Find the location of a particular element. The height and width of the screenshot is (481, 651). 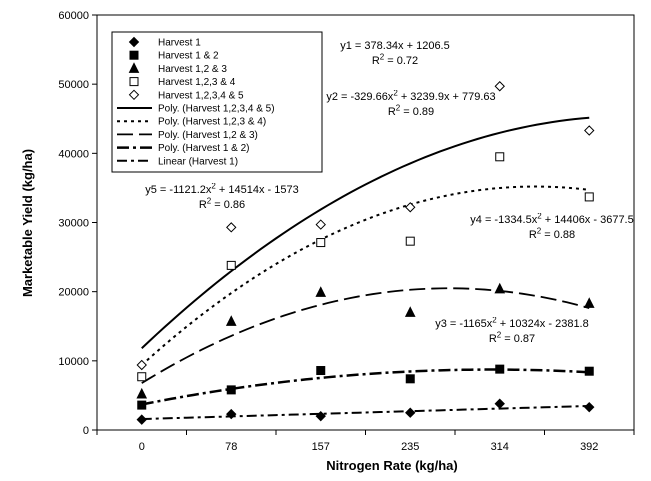

legend-label: Harvest 1,2,3,4 & 5 is located at coordinates (201, 95).